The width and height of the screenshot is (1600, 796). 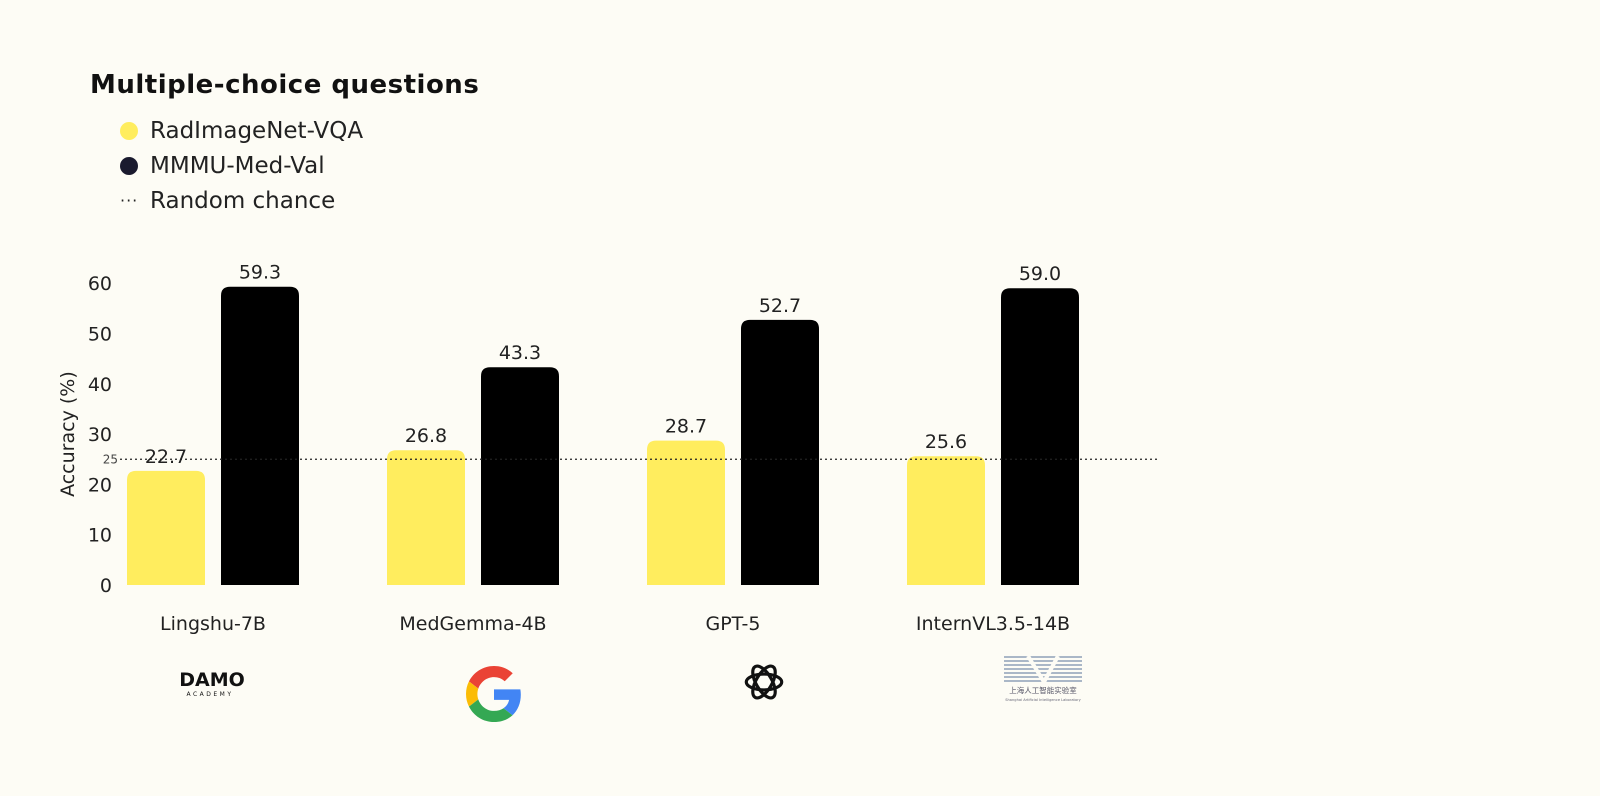 What do you see at coordinates (100, 335) in the screenshot?
I see `y-tick-label: 50` at bounding box center [100, 335].